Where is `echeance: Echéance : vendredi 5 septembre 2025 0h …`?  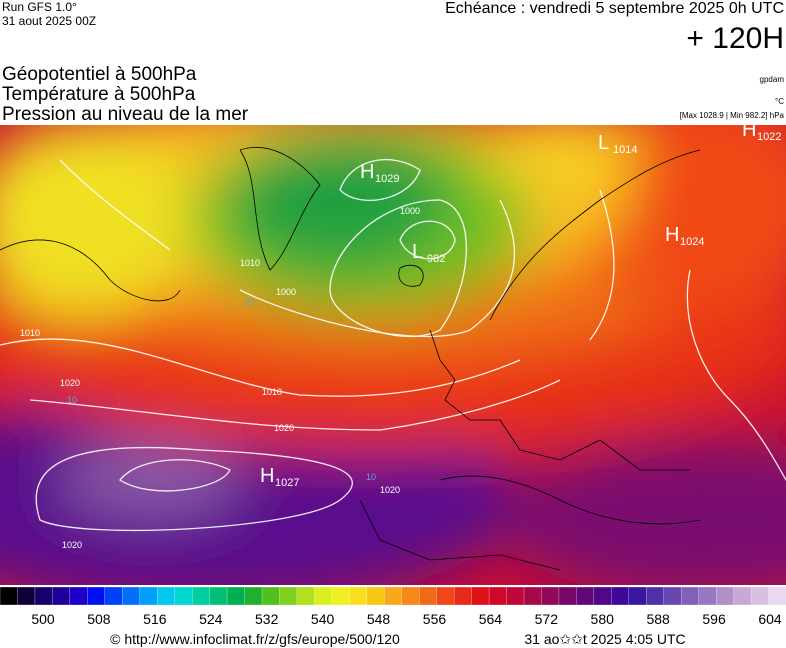 echeance: Echéance : vendredi 5 septembre 2025 0h … is located at coordinates (614, 8).